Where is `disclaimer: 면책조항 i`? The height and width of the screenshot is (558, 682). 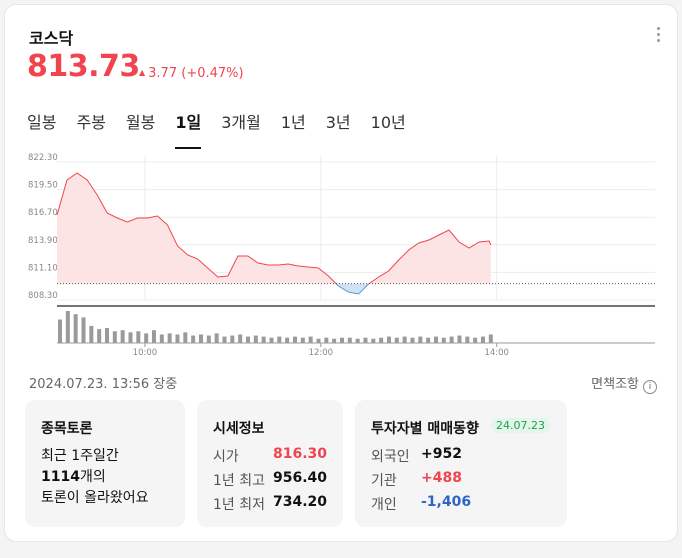 disclaimer: 면책조항 i is located at coordinates (624, 383).